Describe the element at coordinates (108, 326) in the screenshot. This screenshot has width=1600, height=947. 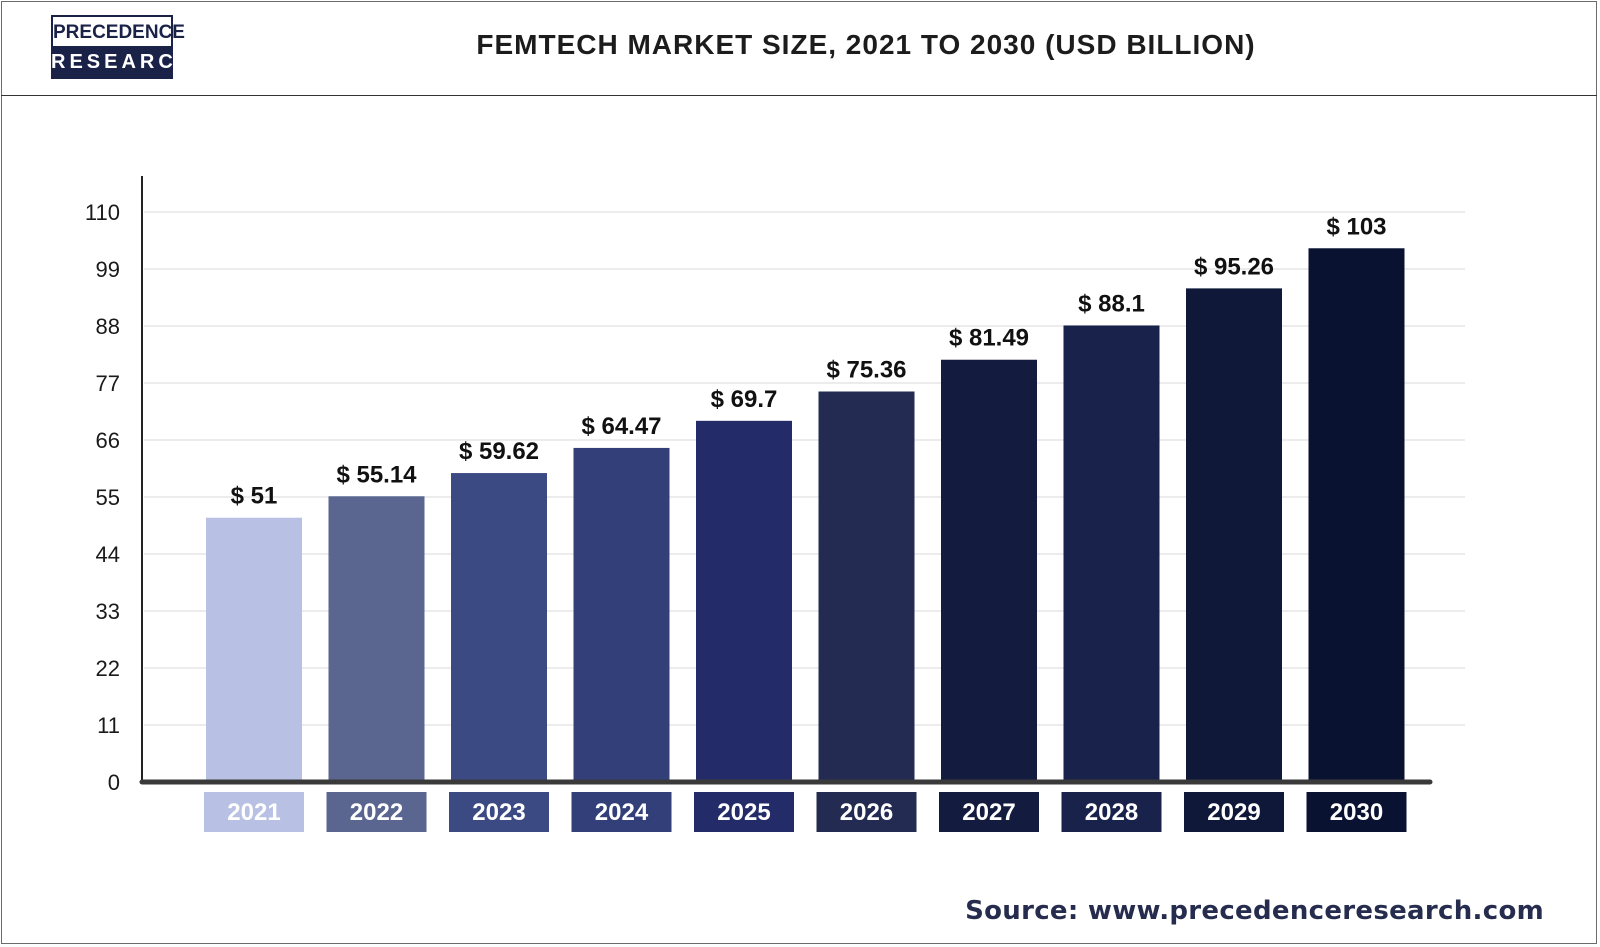
I see `y-tick-label: 88` at that location.